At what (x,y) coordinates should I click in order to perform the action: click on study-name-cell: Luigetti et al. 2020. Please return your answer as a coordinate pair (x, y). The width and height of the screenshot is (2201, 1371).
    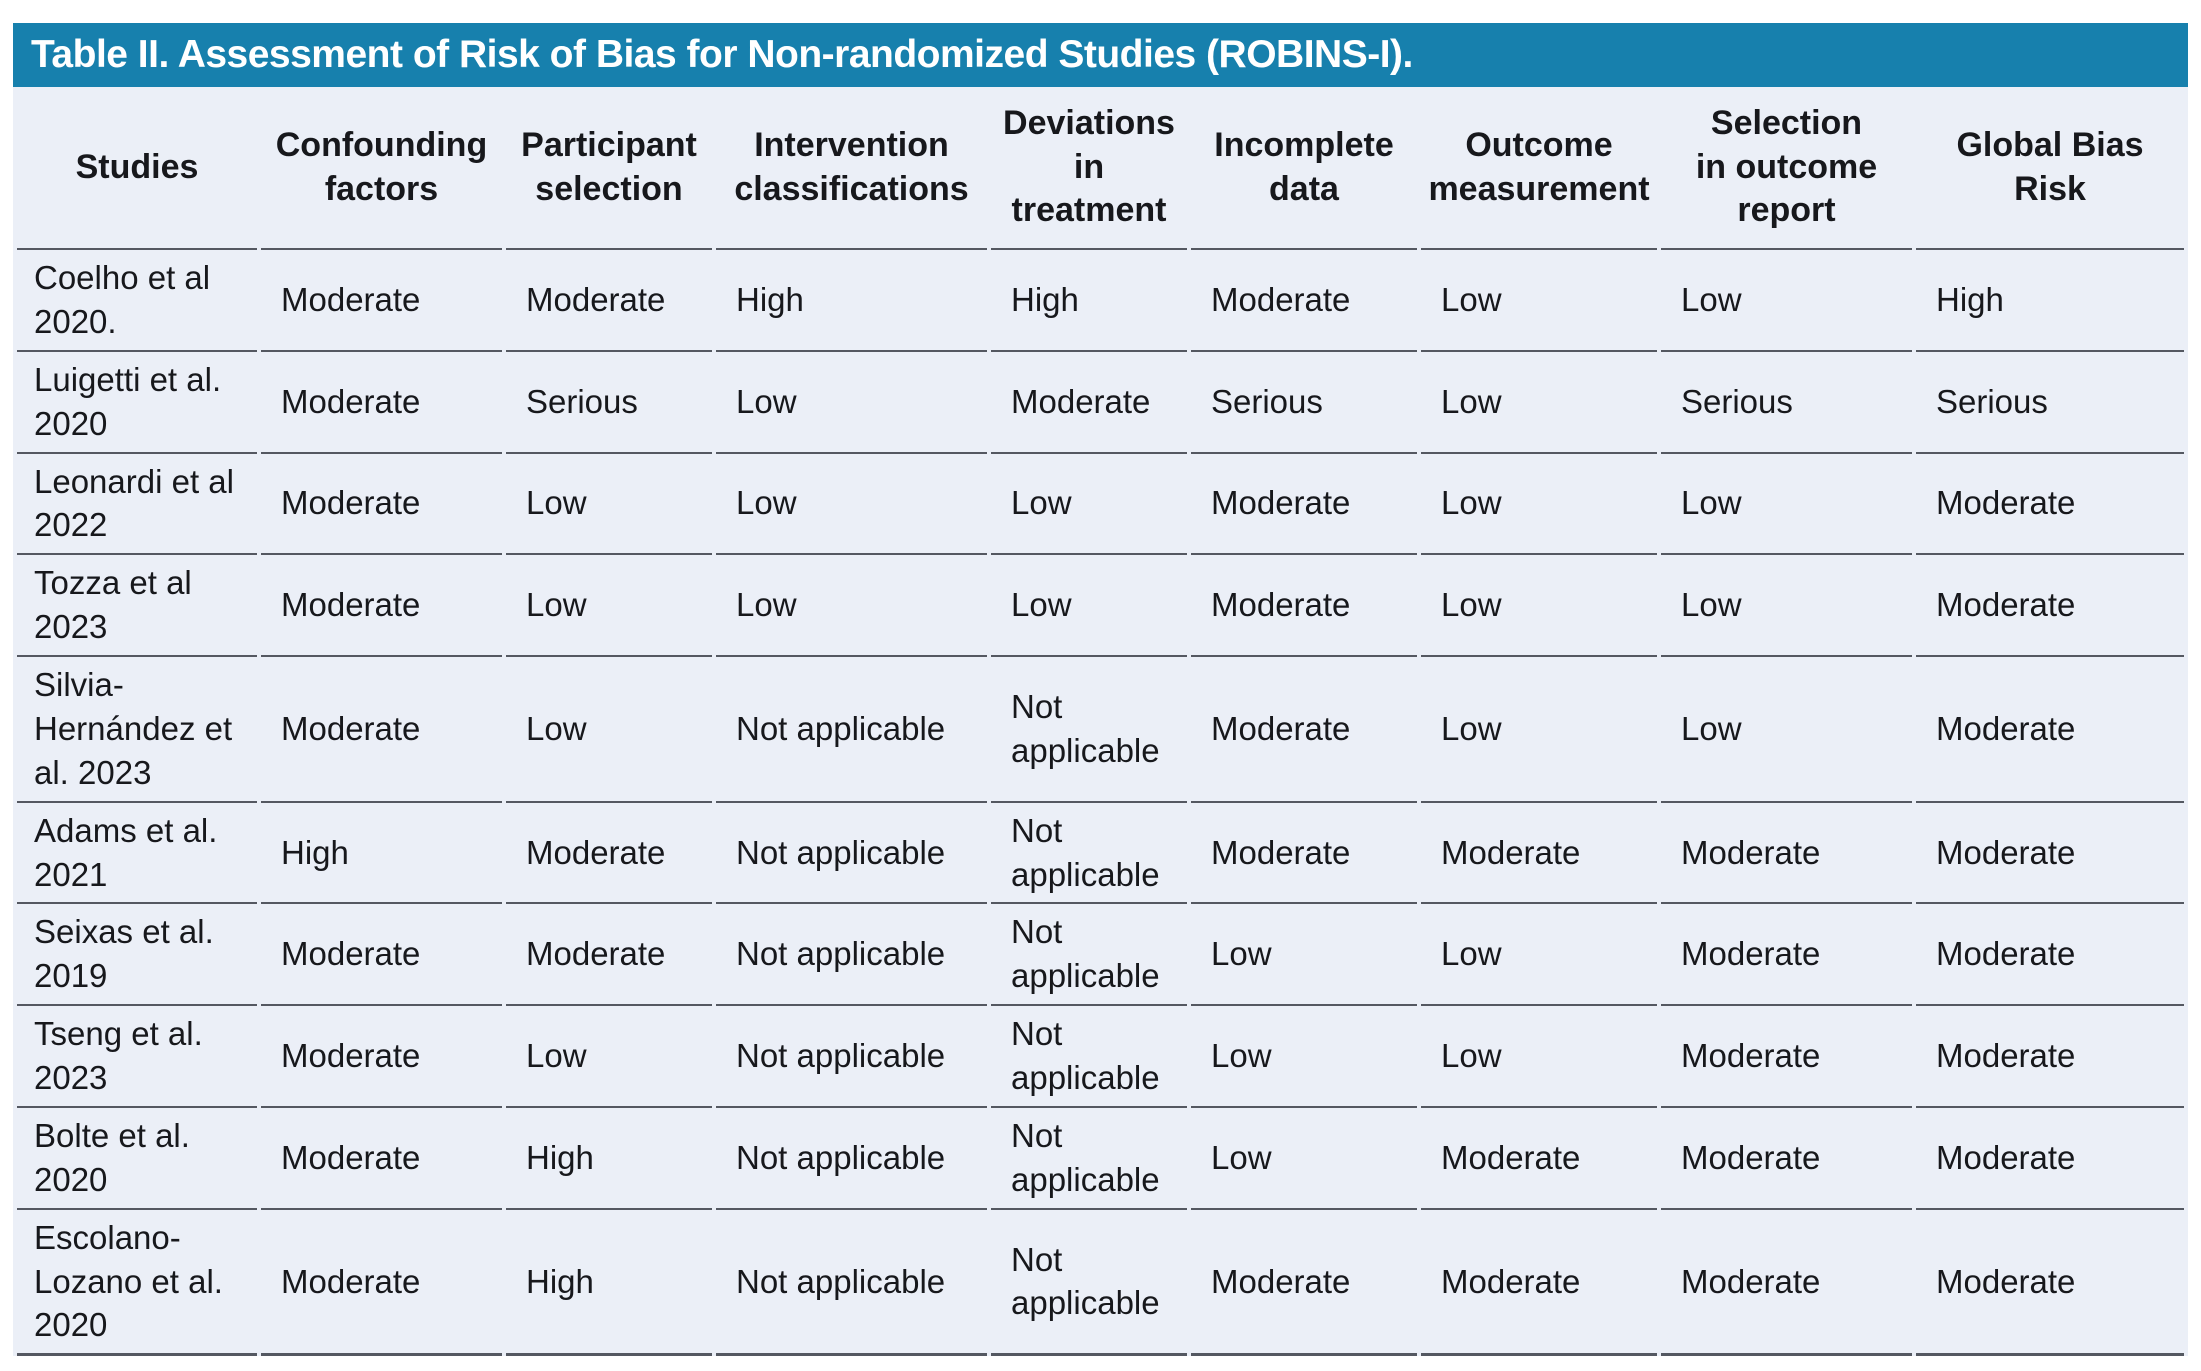
    Looking at the image, I should click on (137, 403).